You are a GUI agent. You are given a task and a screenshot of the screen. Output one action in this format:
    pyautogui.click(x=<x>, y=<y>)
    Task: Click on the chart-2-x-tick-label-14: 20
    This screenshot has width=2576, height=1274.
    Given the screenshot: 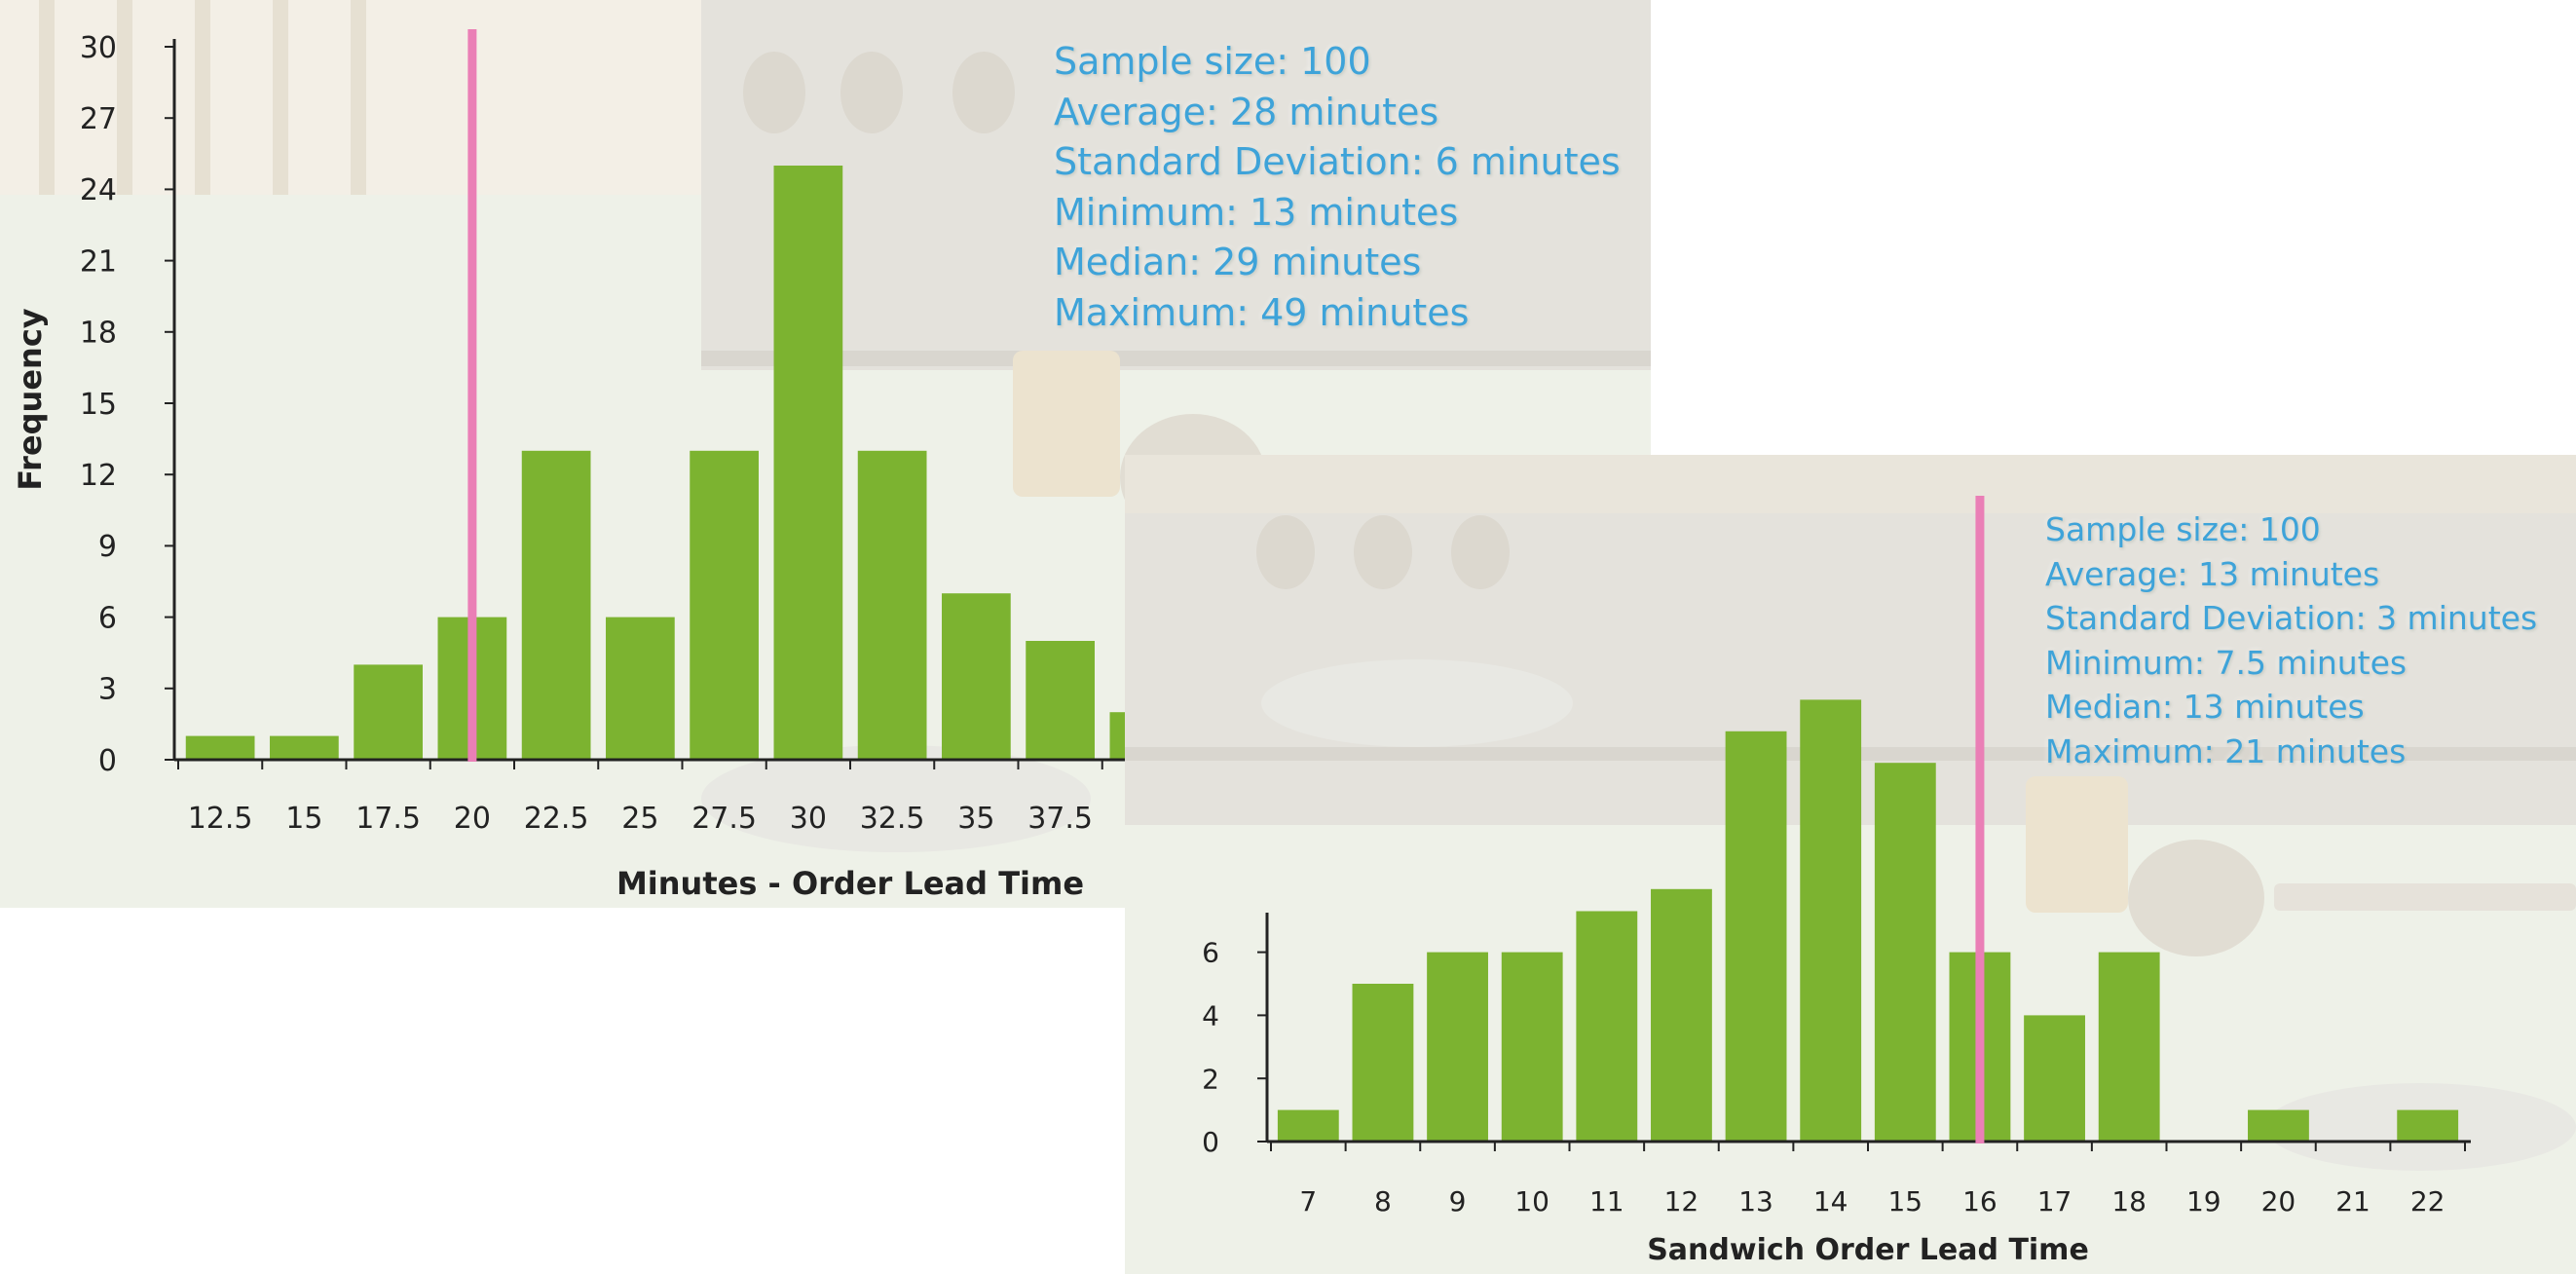 What is the action you would take?
    pyautogui.click(x=2278, y=1201)
    